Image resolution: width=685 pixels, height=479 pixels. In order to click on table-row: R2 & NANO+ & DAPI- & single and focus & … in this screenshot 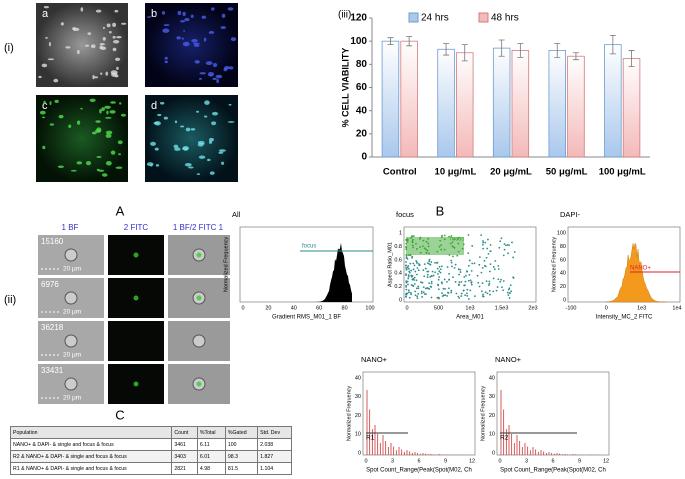, I will do `click(150, 456)`.